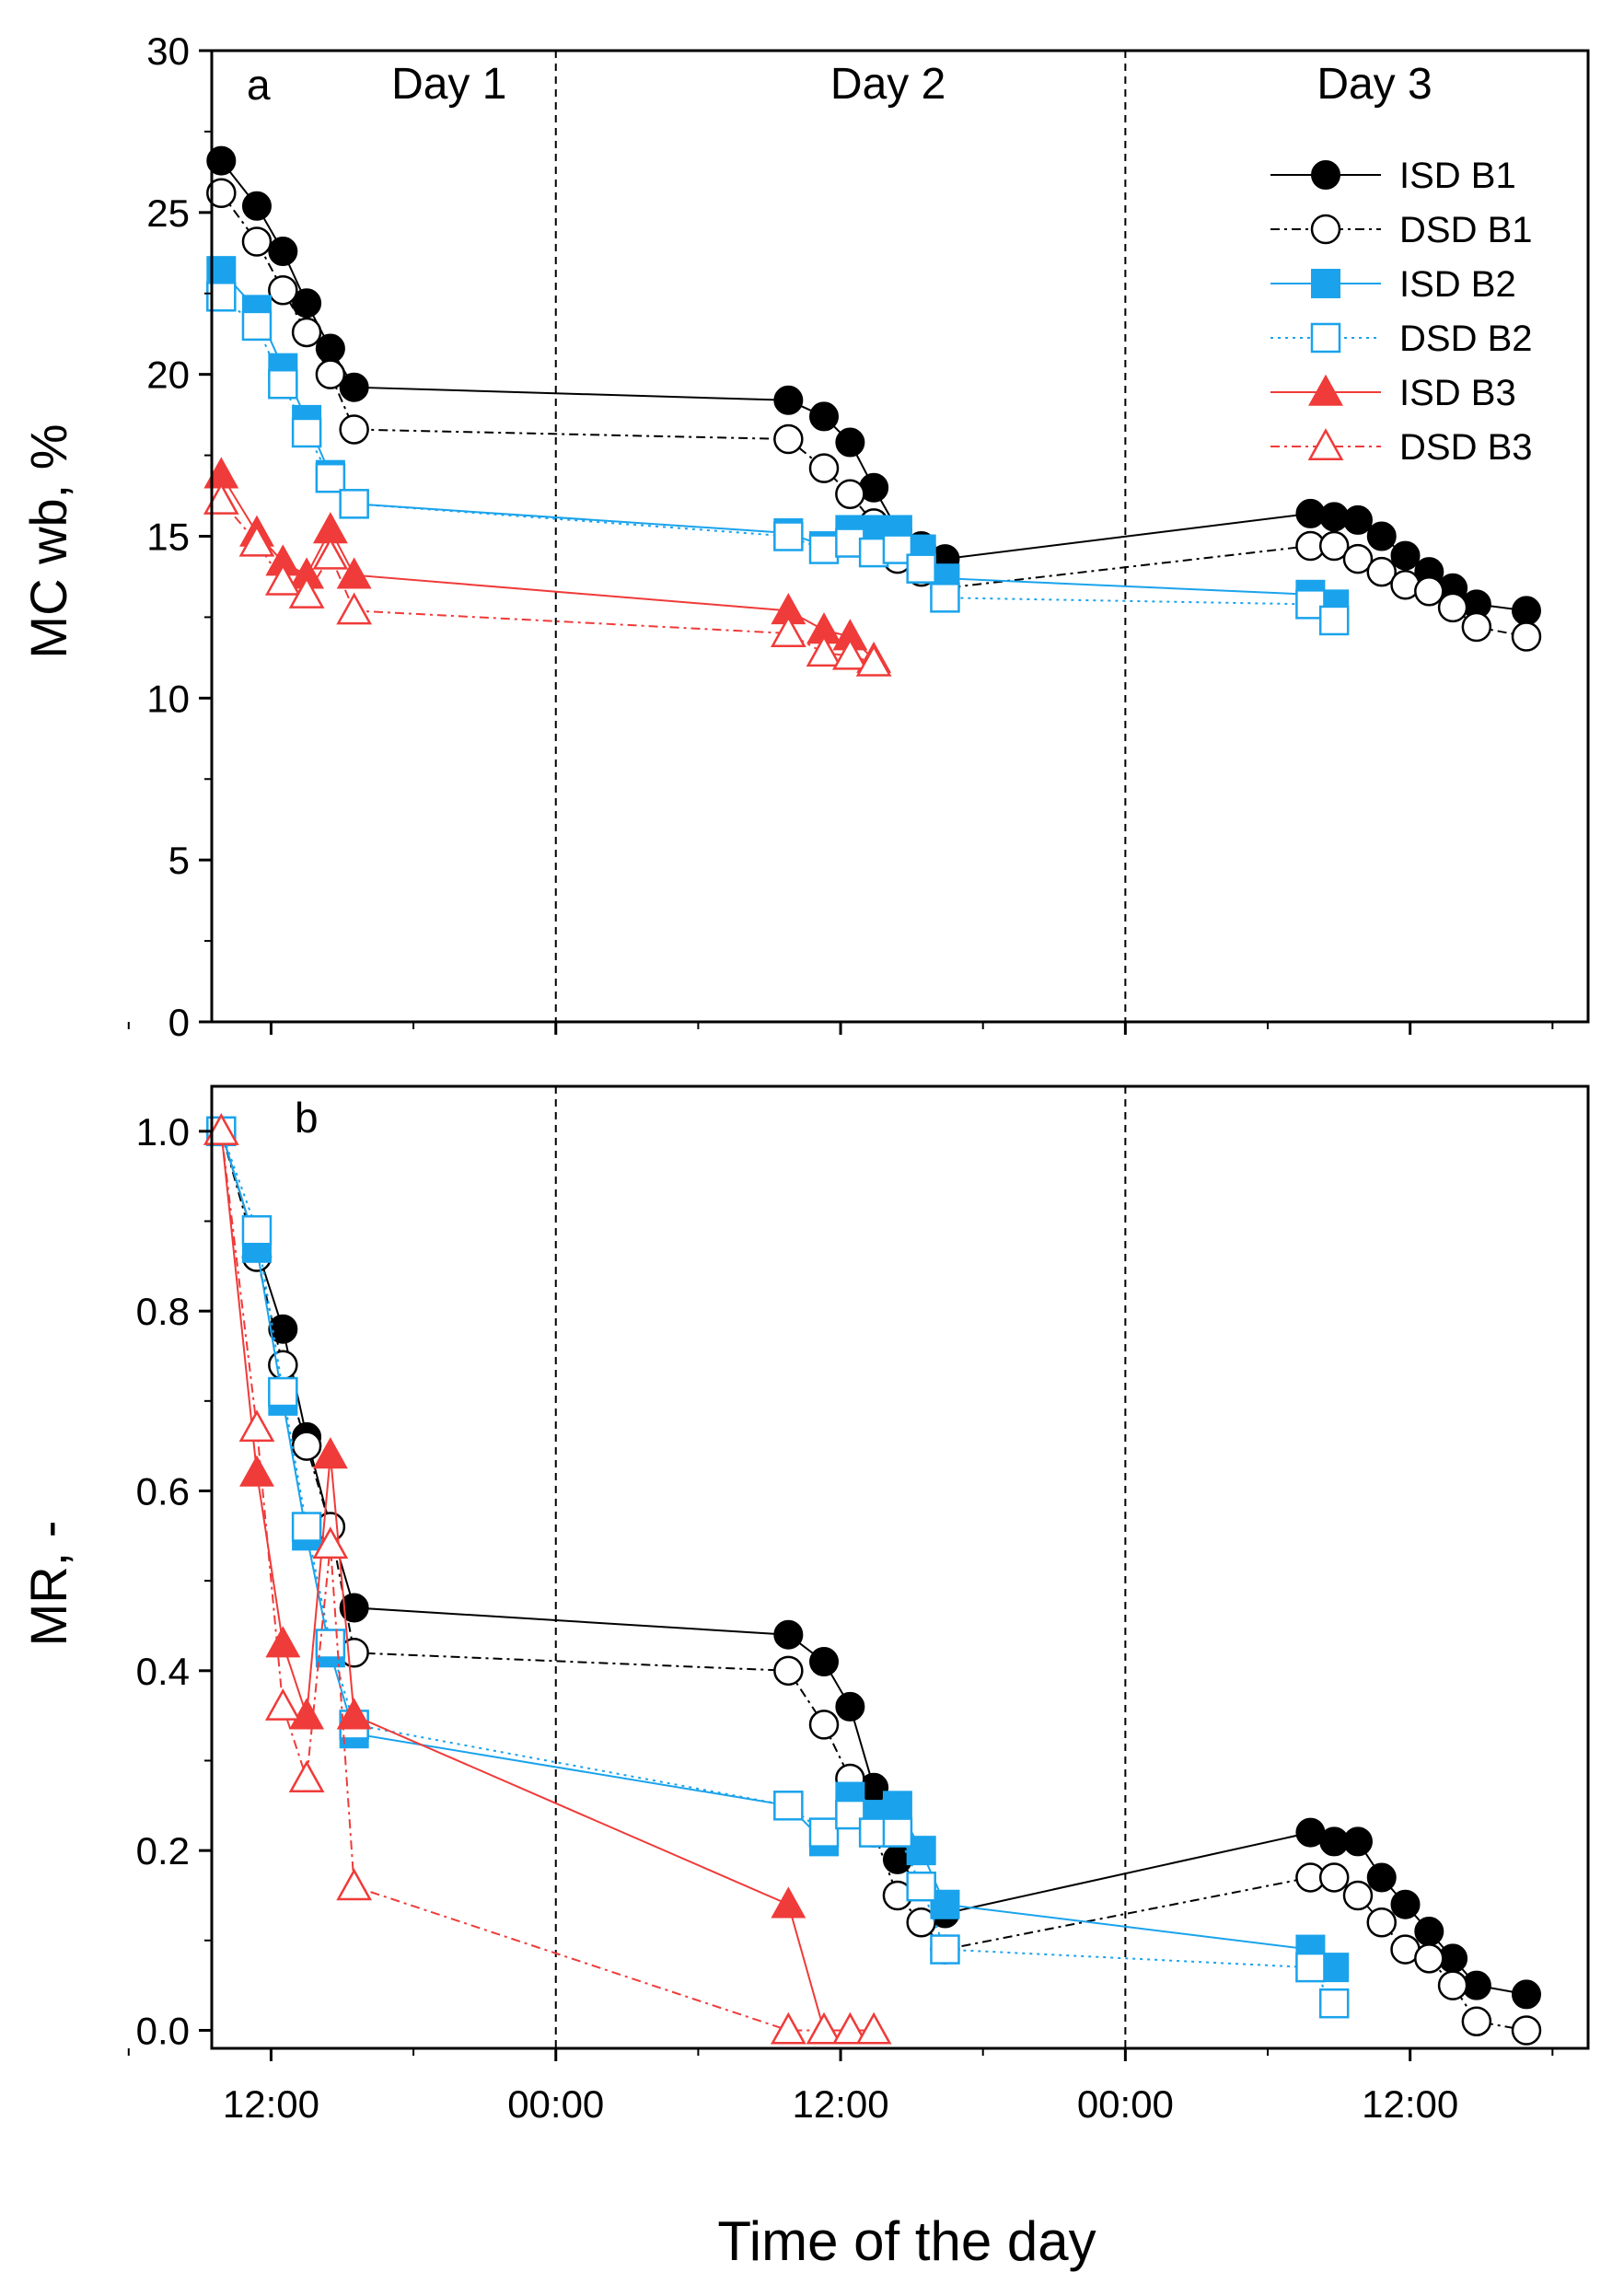 The height and width of the screenshot is (2284, 1624). What do you see at coordinates (168, 213) in the screenshot?
I see `panel-a-y-tick-label: 25` at bounding box center [168, 213].